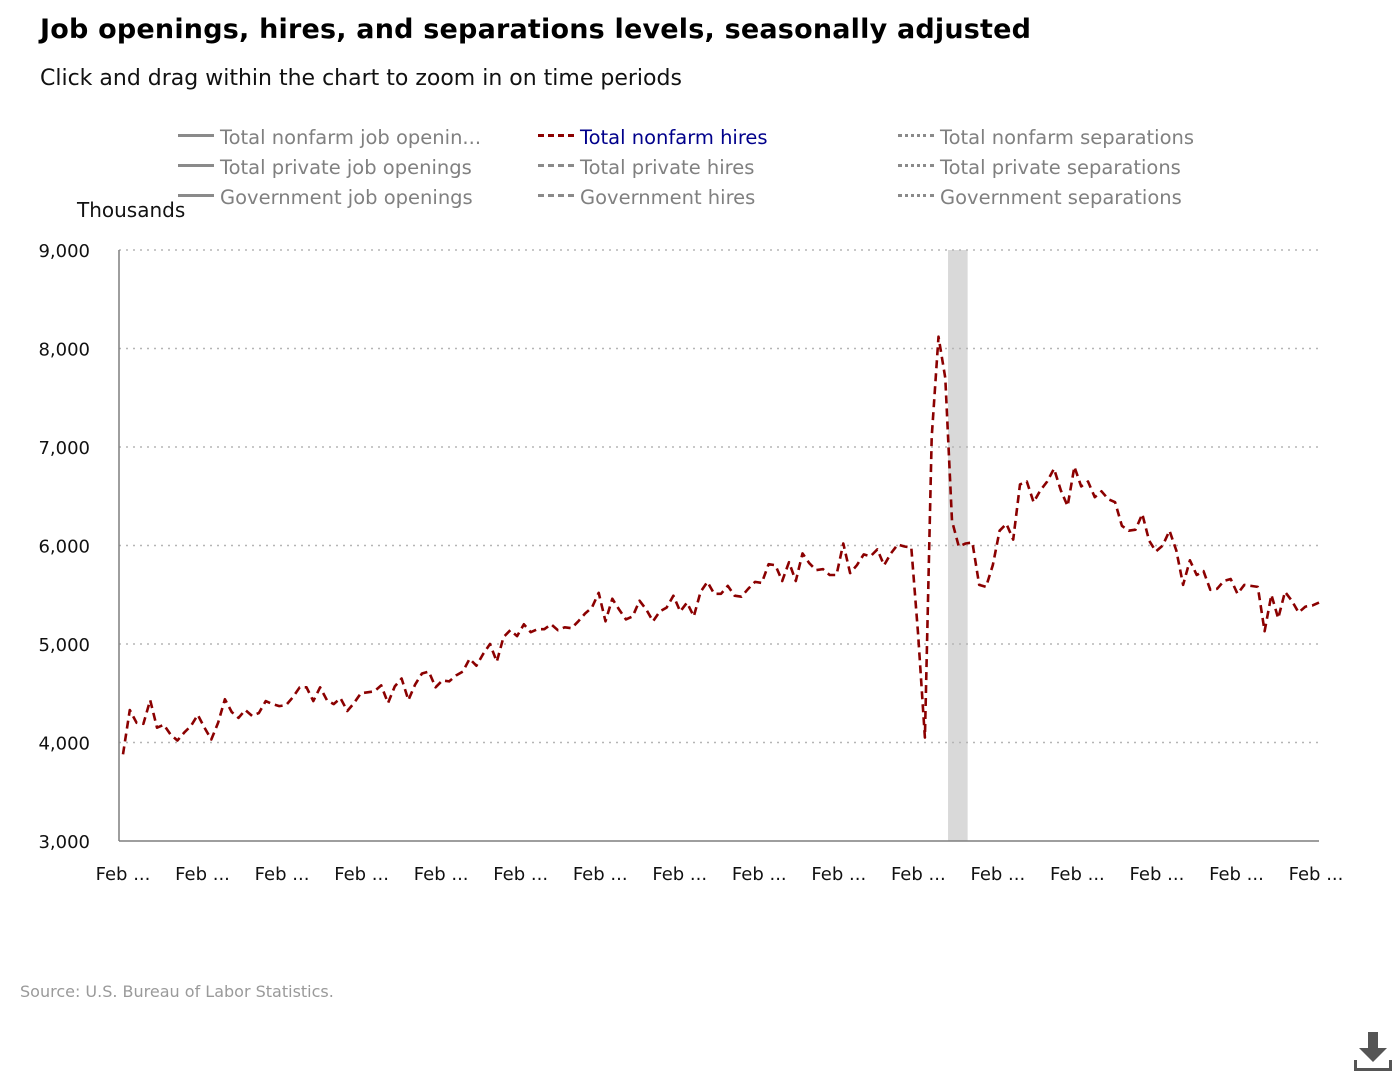  I want to click on source-note: Source: U.S. Bureau of Labor Statistics., so click(177, 991).